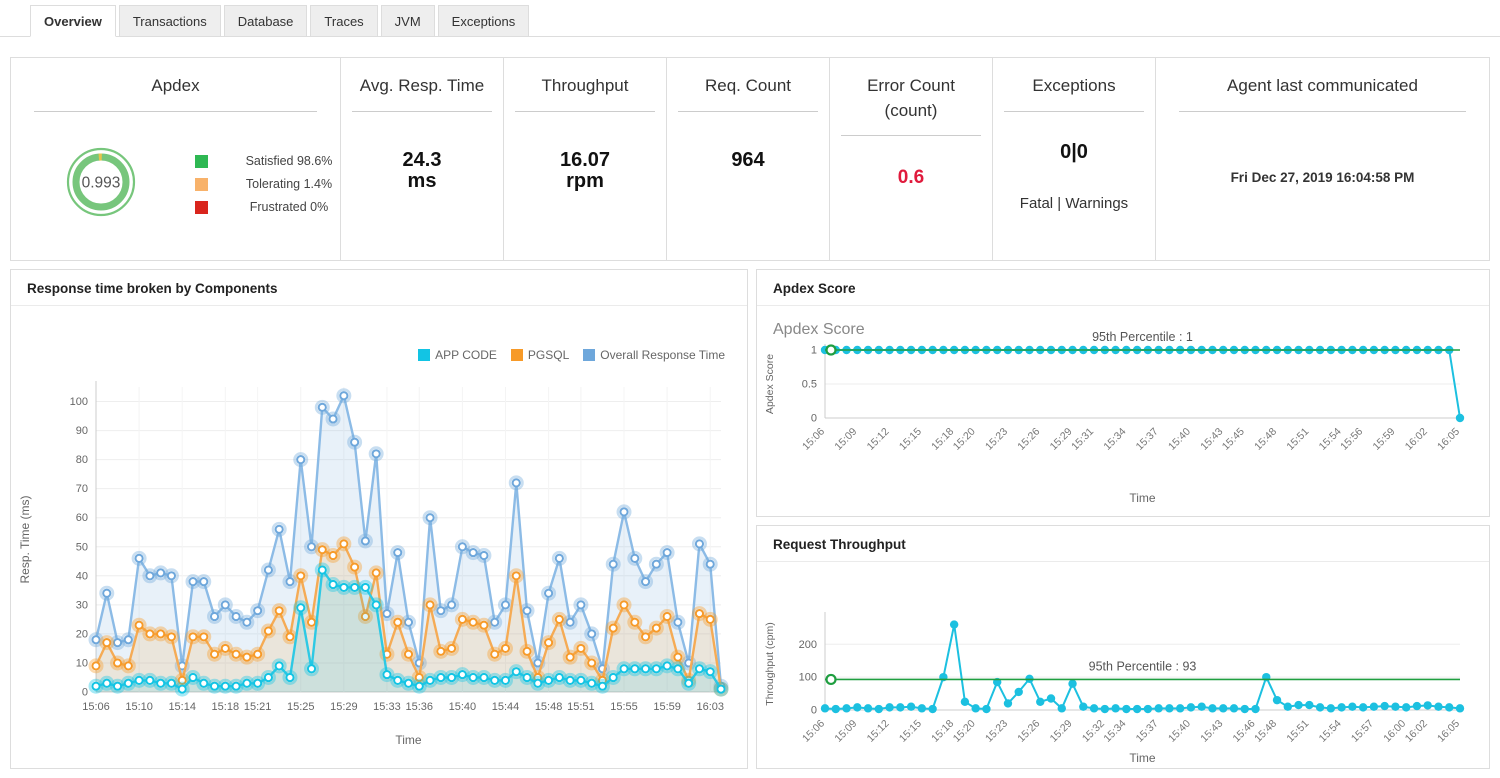 This screenshot has width=1500, height=778. I want to click on legend-label: Satisfied 98.6%, so click(289, 161).